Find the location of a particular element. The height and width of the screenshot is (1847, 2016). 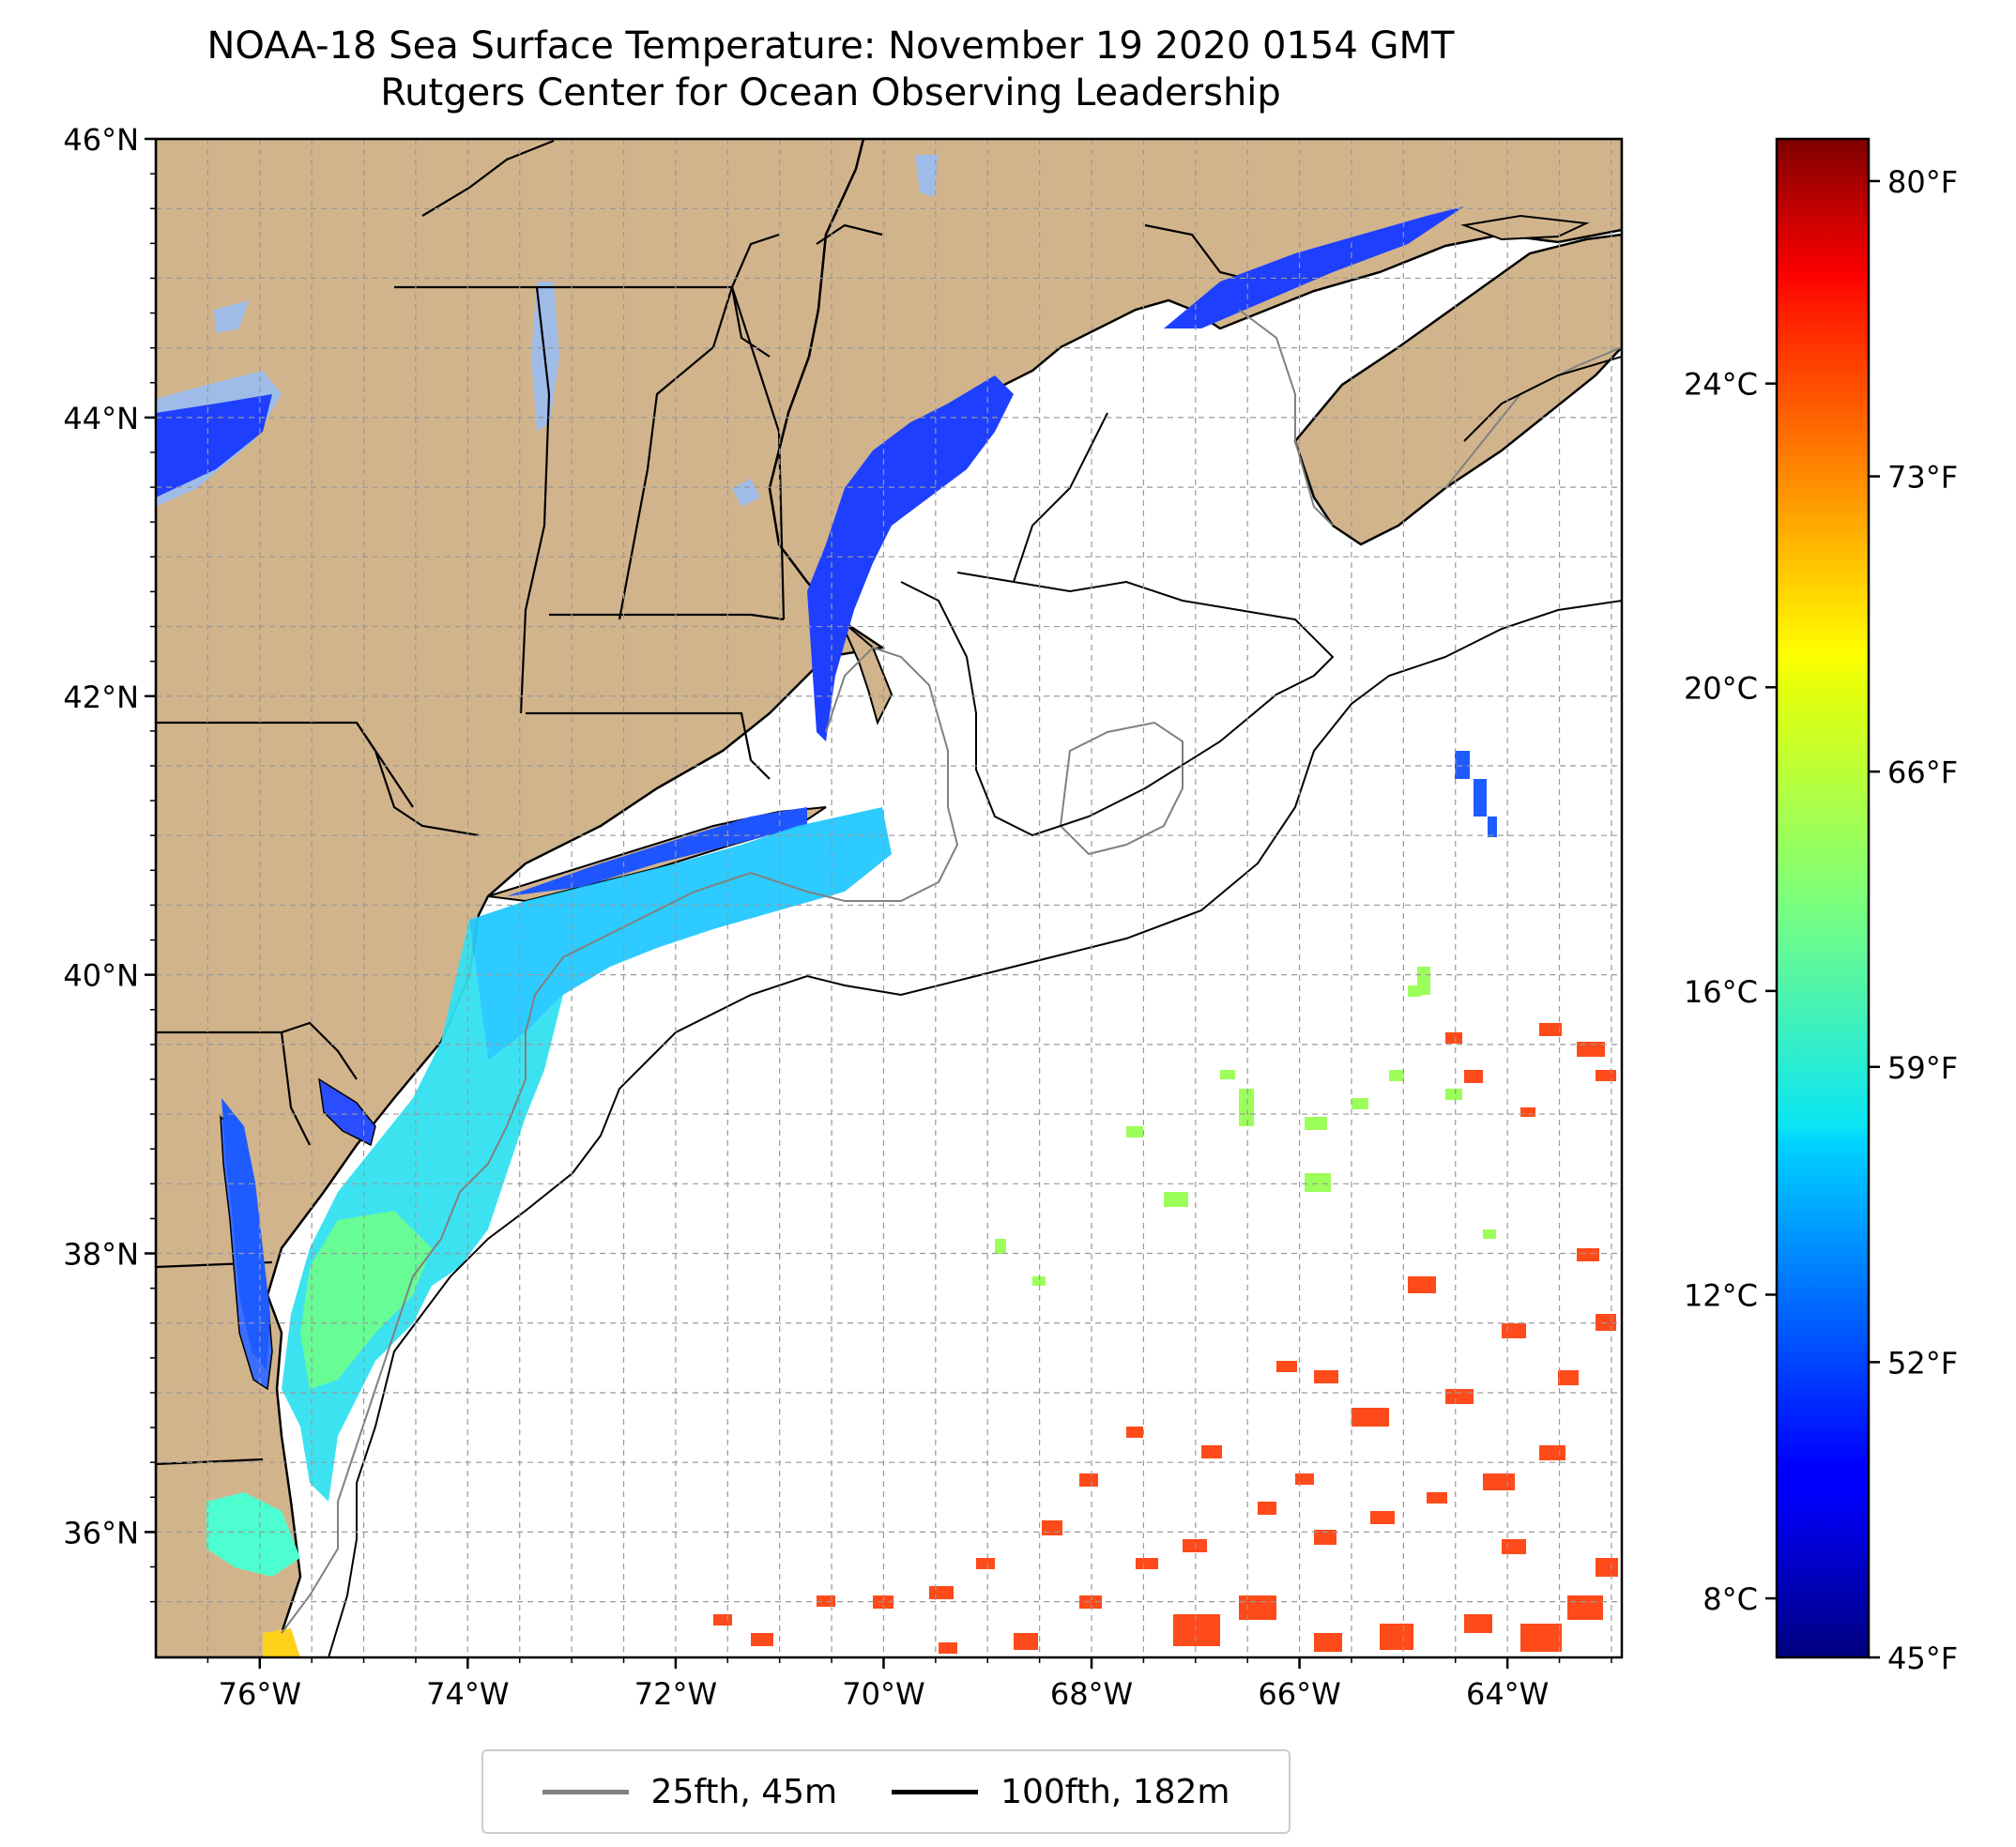

sst-chesapeake-blue is located at coordinates (245, 1234).